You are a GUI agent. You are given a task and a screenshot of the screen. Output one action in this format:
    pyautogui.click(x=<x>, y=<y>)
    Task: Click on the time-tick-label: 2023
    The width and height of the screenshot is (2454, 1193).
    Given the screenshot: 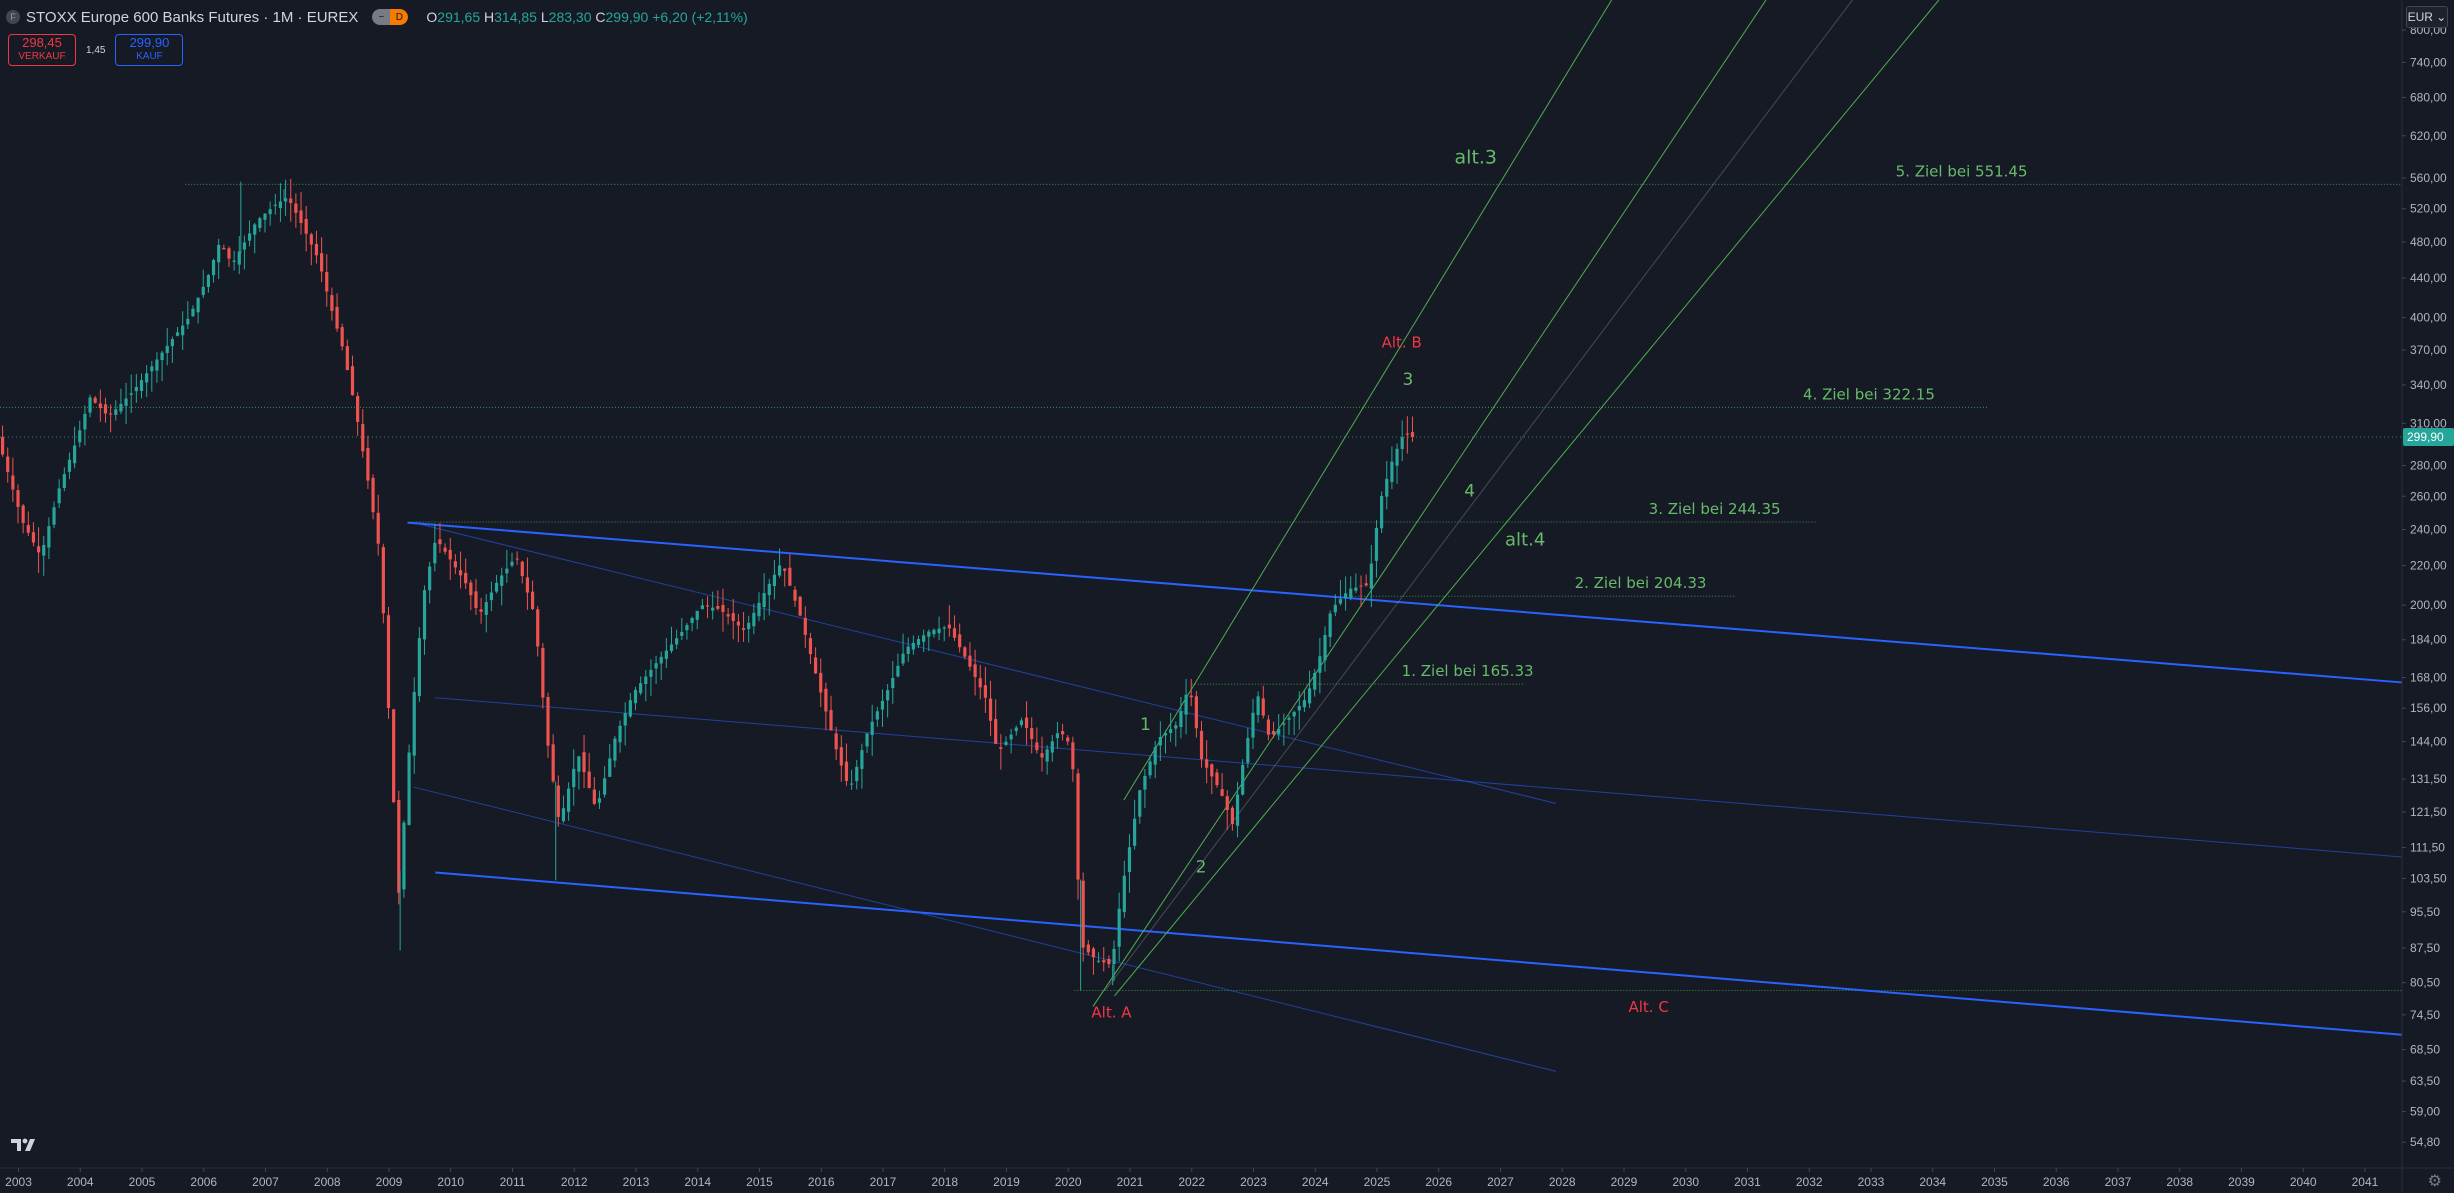 What is the action you would take?
    pyautogui.click(x=1253, y=1182)
    